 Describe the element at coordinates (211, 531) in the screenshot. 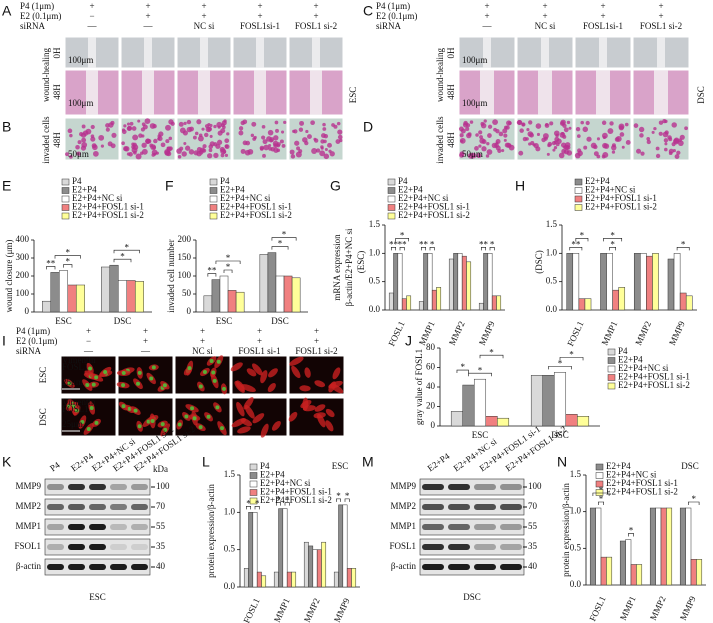

I see `y-axis-label: protein expression/β-actin` at that location.